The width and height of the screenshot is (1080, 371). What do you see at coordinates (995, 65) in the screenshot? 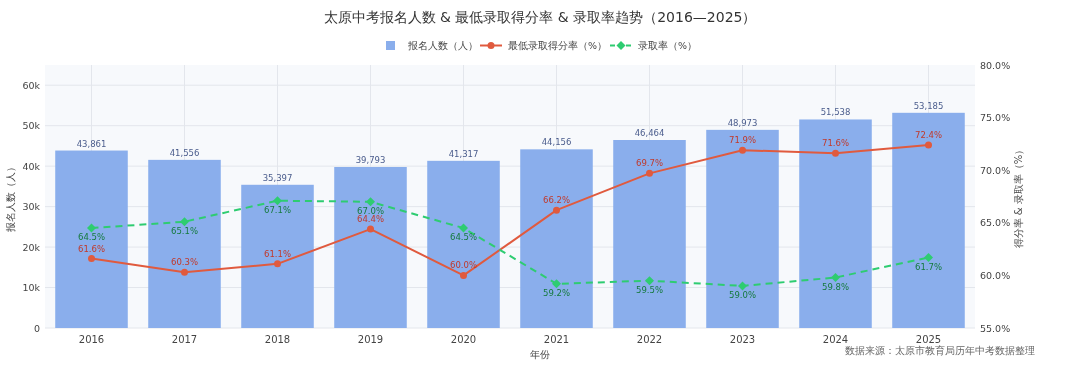
I see `y2-tick-label: 80.0%` at bounding box center [995, 65].